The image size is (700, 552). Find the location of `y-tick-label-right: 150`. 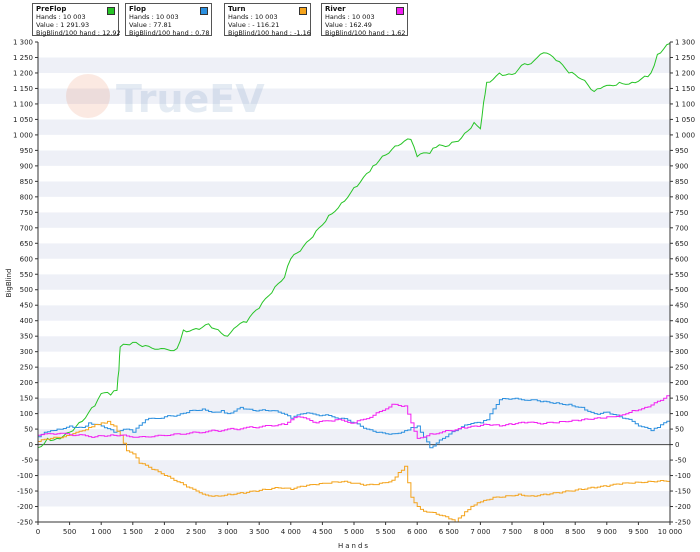

y-tick-label-right: 150 is located at coordinates (681, 399).